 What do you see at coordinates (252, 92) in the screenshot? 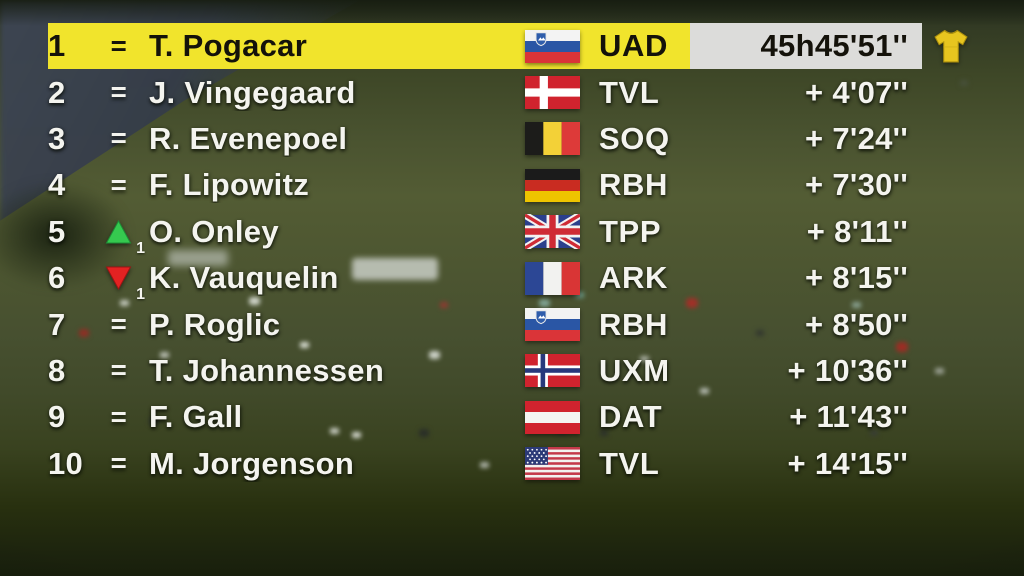
I see `rider-name: J. Vingegaard` at bounding box center [252, 92].